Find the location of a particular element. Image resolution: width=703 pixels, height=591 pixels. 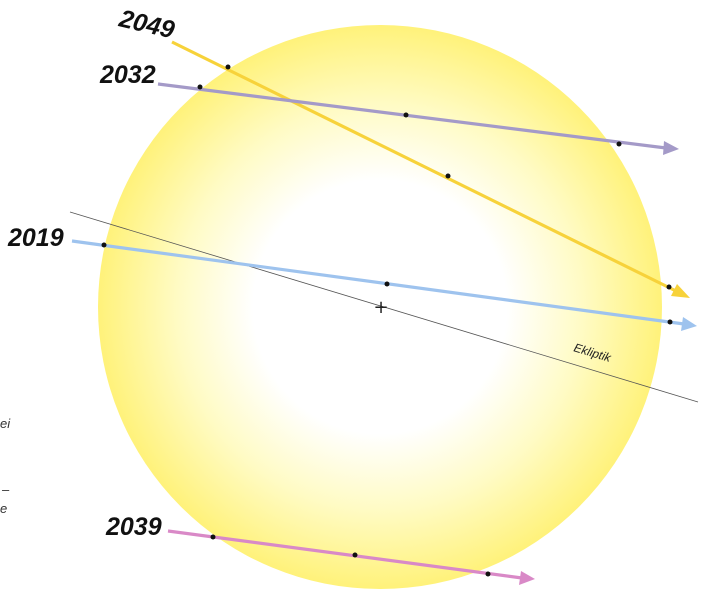

arrowhead-2039 is located at coordinates (527, 578).